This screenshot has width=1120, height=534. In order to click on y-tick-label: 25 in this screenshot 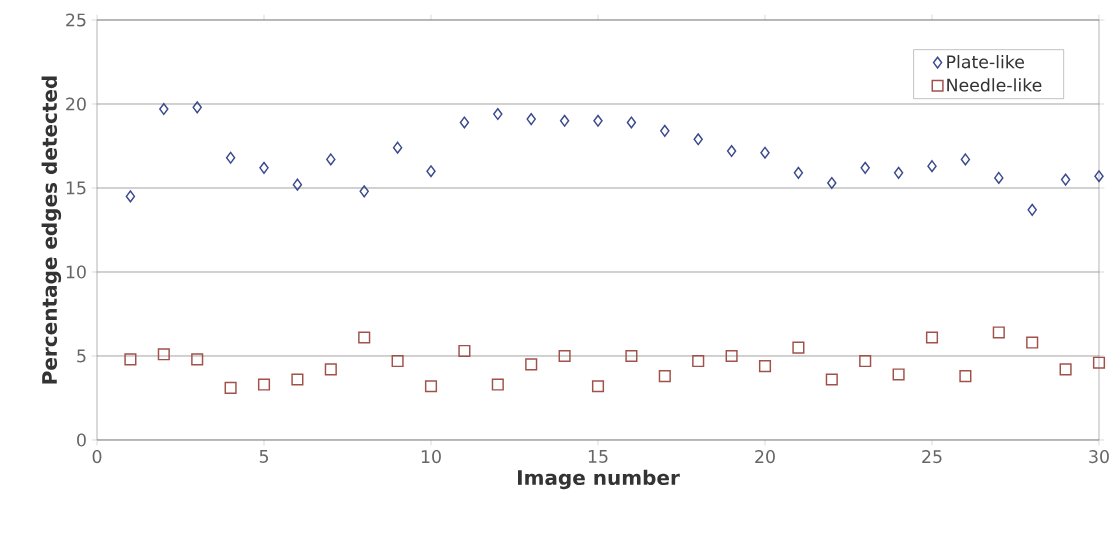, I will do `click(76, 20)`.